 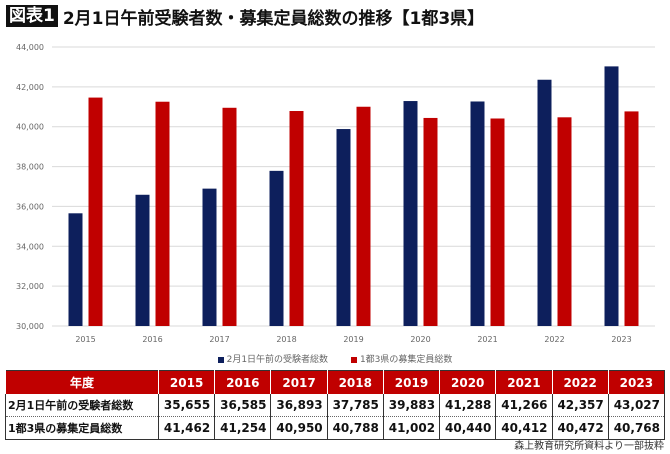 What do you see at coordinates (355, 428) in the screenshot?
I see `table-cell: 40,788` at bounding box center [355, 428].